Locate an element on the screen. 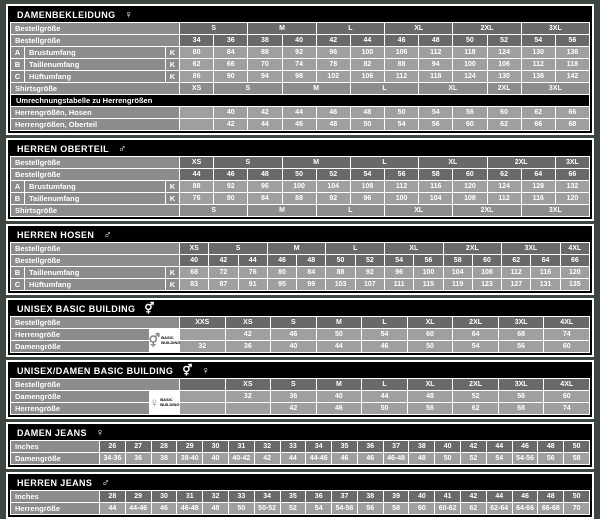 Image resolution: width=600 pixels, height=519 pixels. data-cell: 106 is located at coordinates (402, 52).